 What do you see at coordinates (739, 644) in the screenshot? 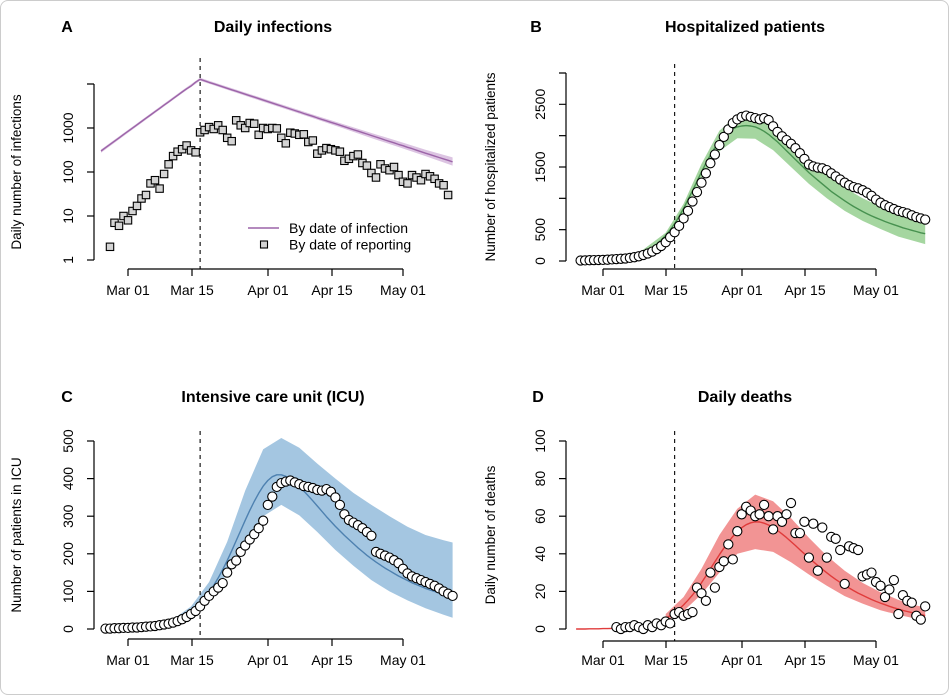
I see `panel-D-x-axis` at bounding box center [739, 644].